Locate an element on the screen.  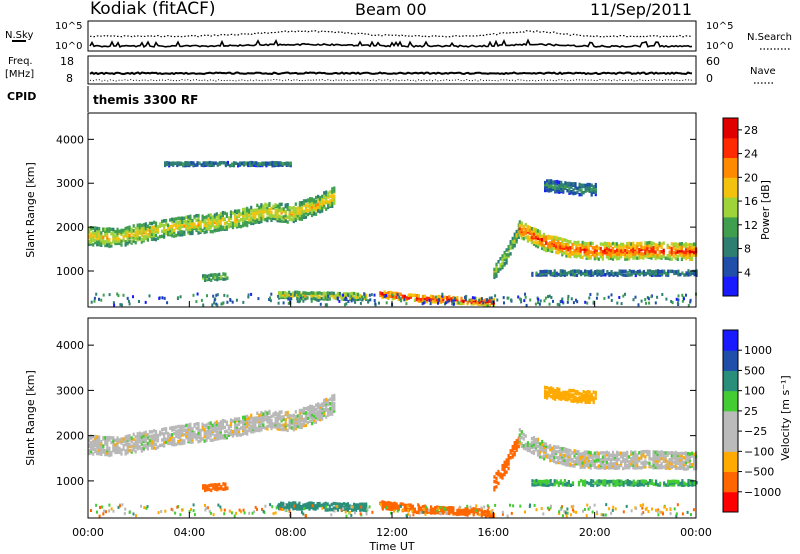
xlabel: Time UT is located at coordinates (391, 546).